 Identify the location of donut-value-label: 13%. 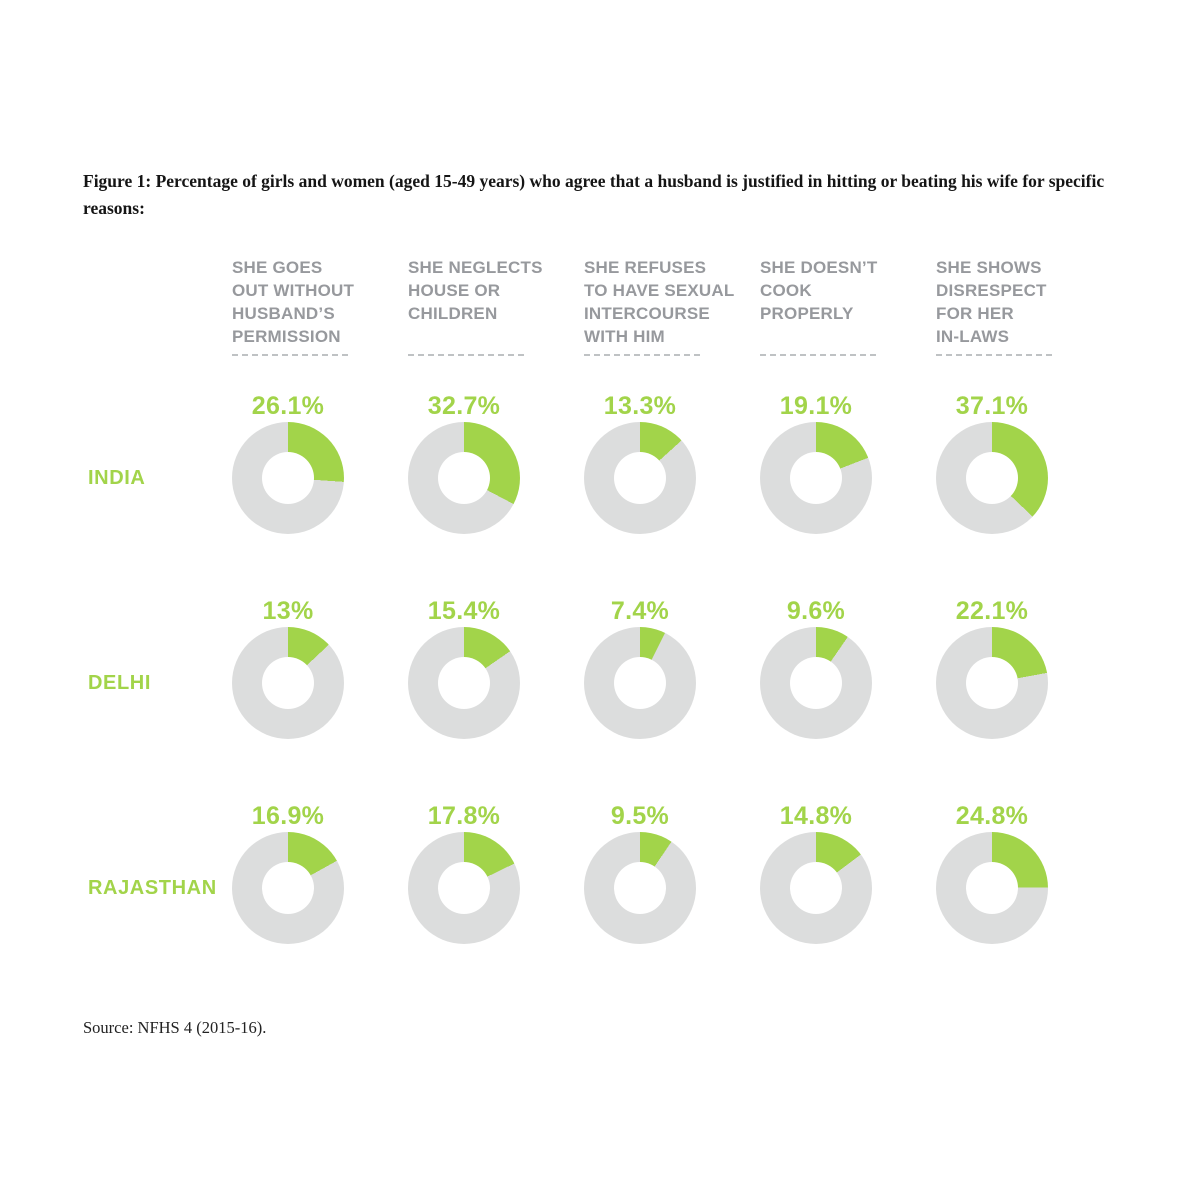
(288, 611).